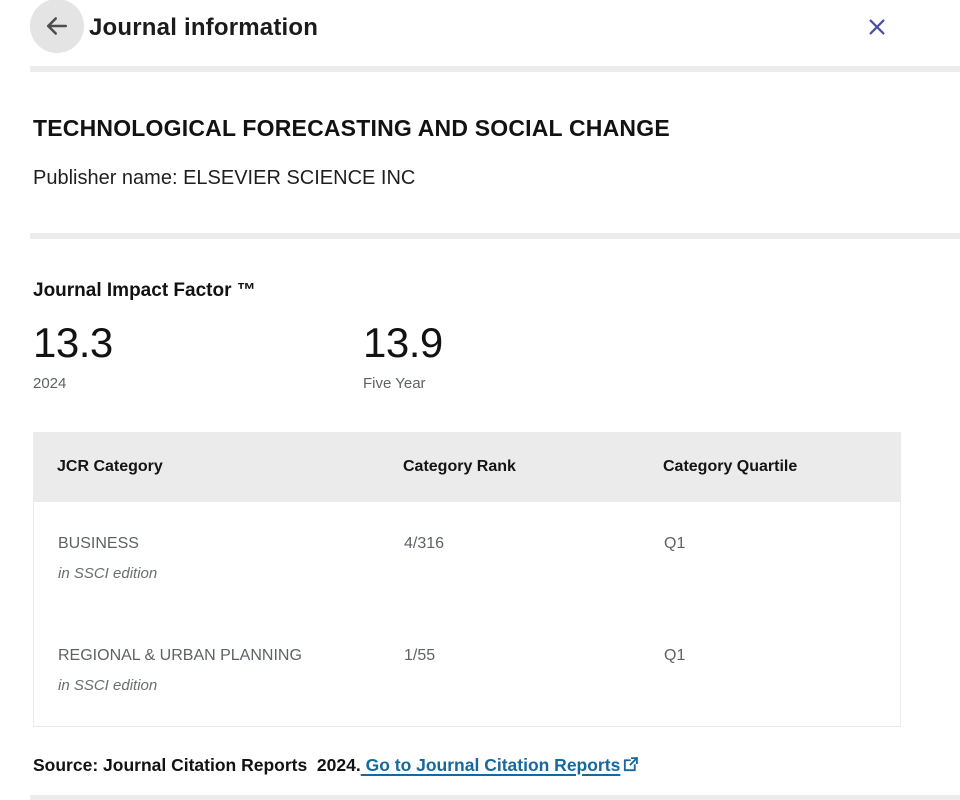 This screenshot has height=800, width=960. Describe the element at coordinates (144, 290) in the screenshot. I see `impact-factor-heading: Journal Impact Factor ™` at that location.